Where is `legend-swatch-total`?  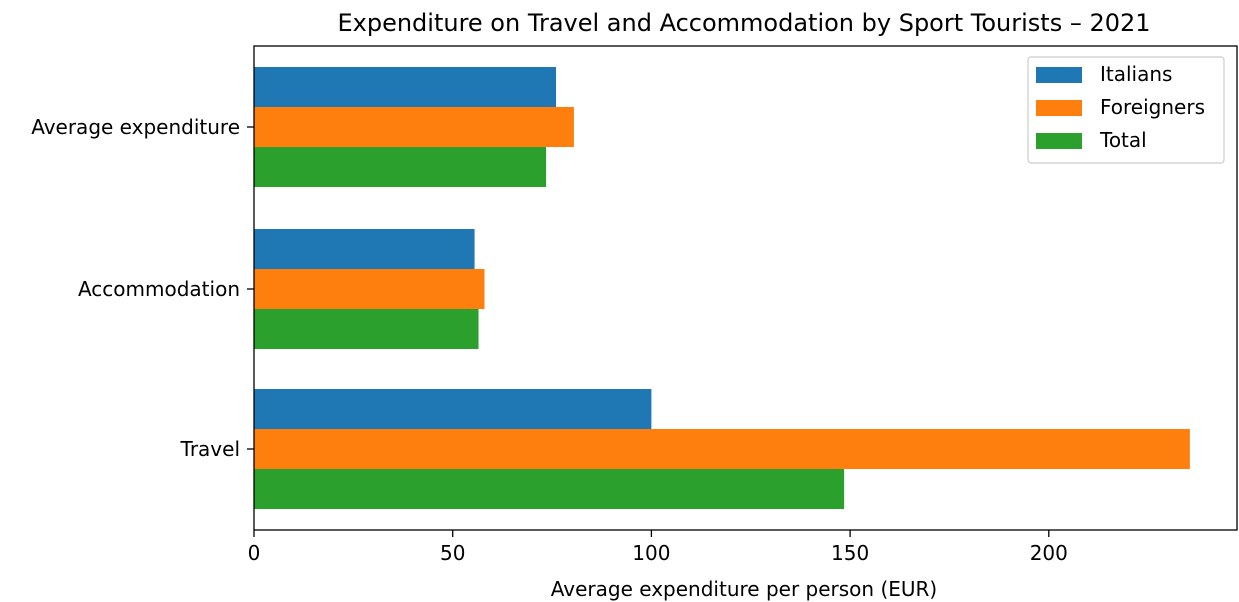 legend-swatch-total is located at coordinates (1059, 141).